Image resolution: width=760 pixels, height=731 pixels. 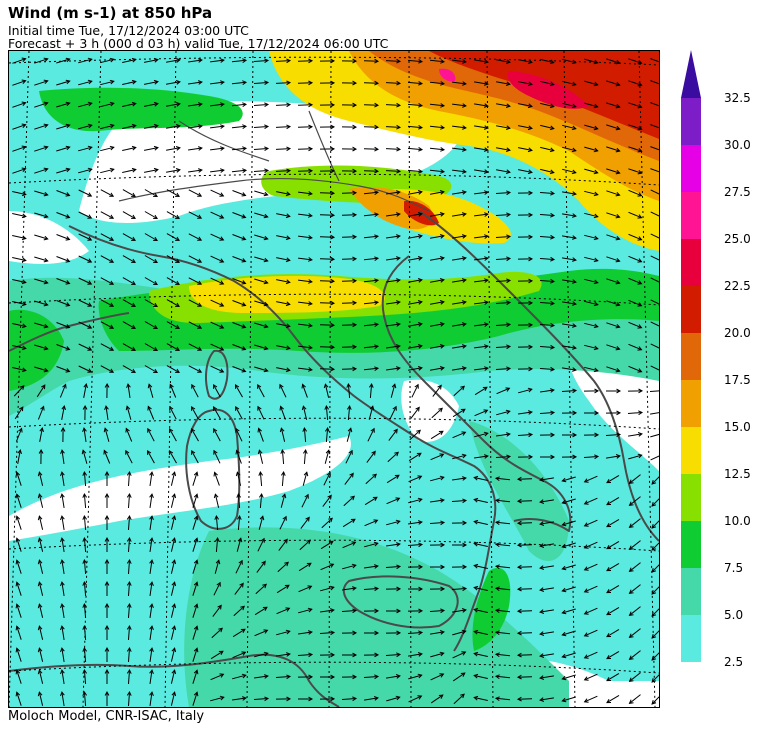 I want to click on colorbar-band, so click(x=691, y=497).